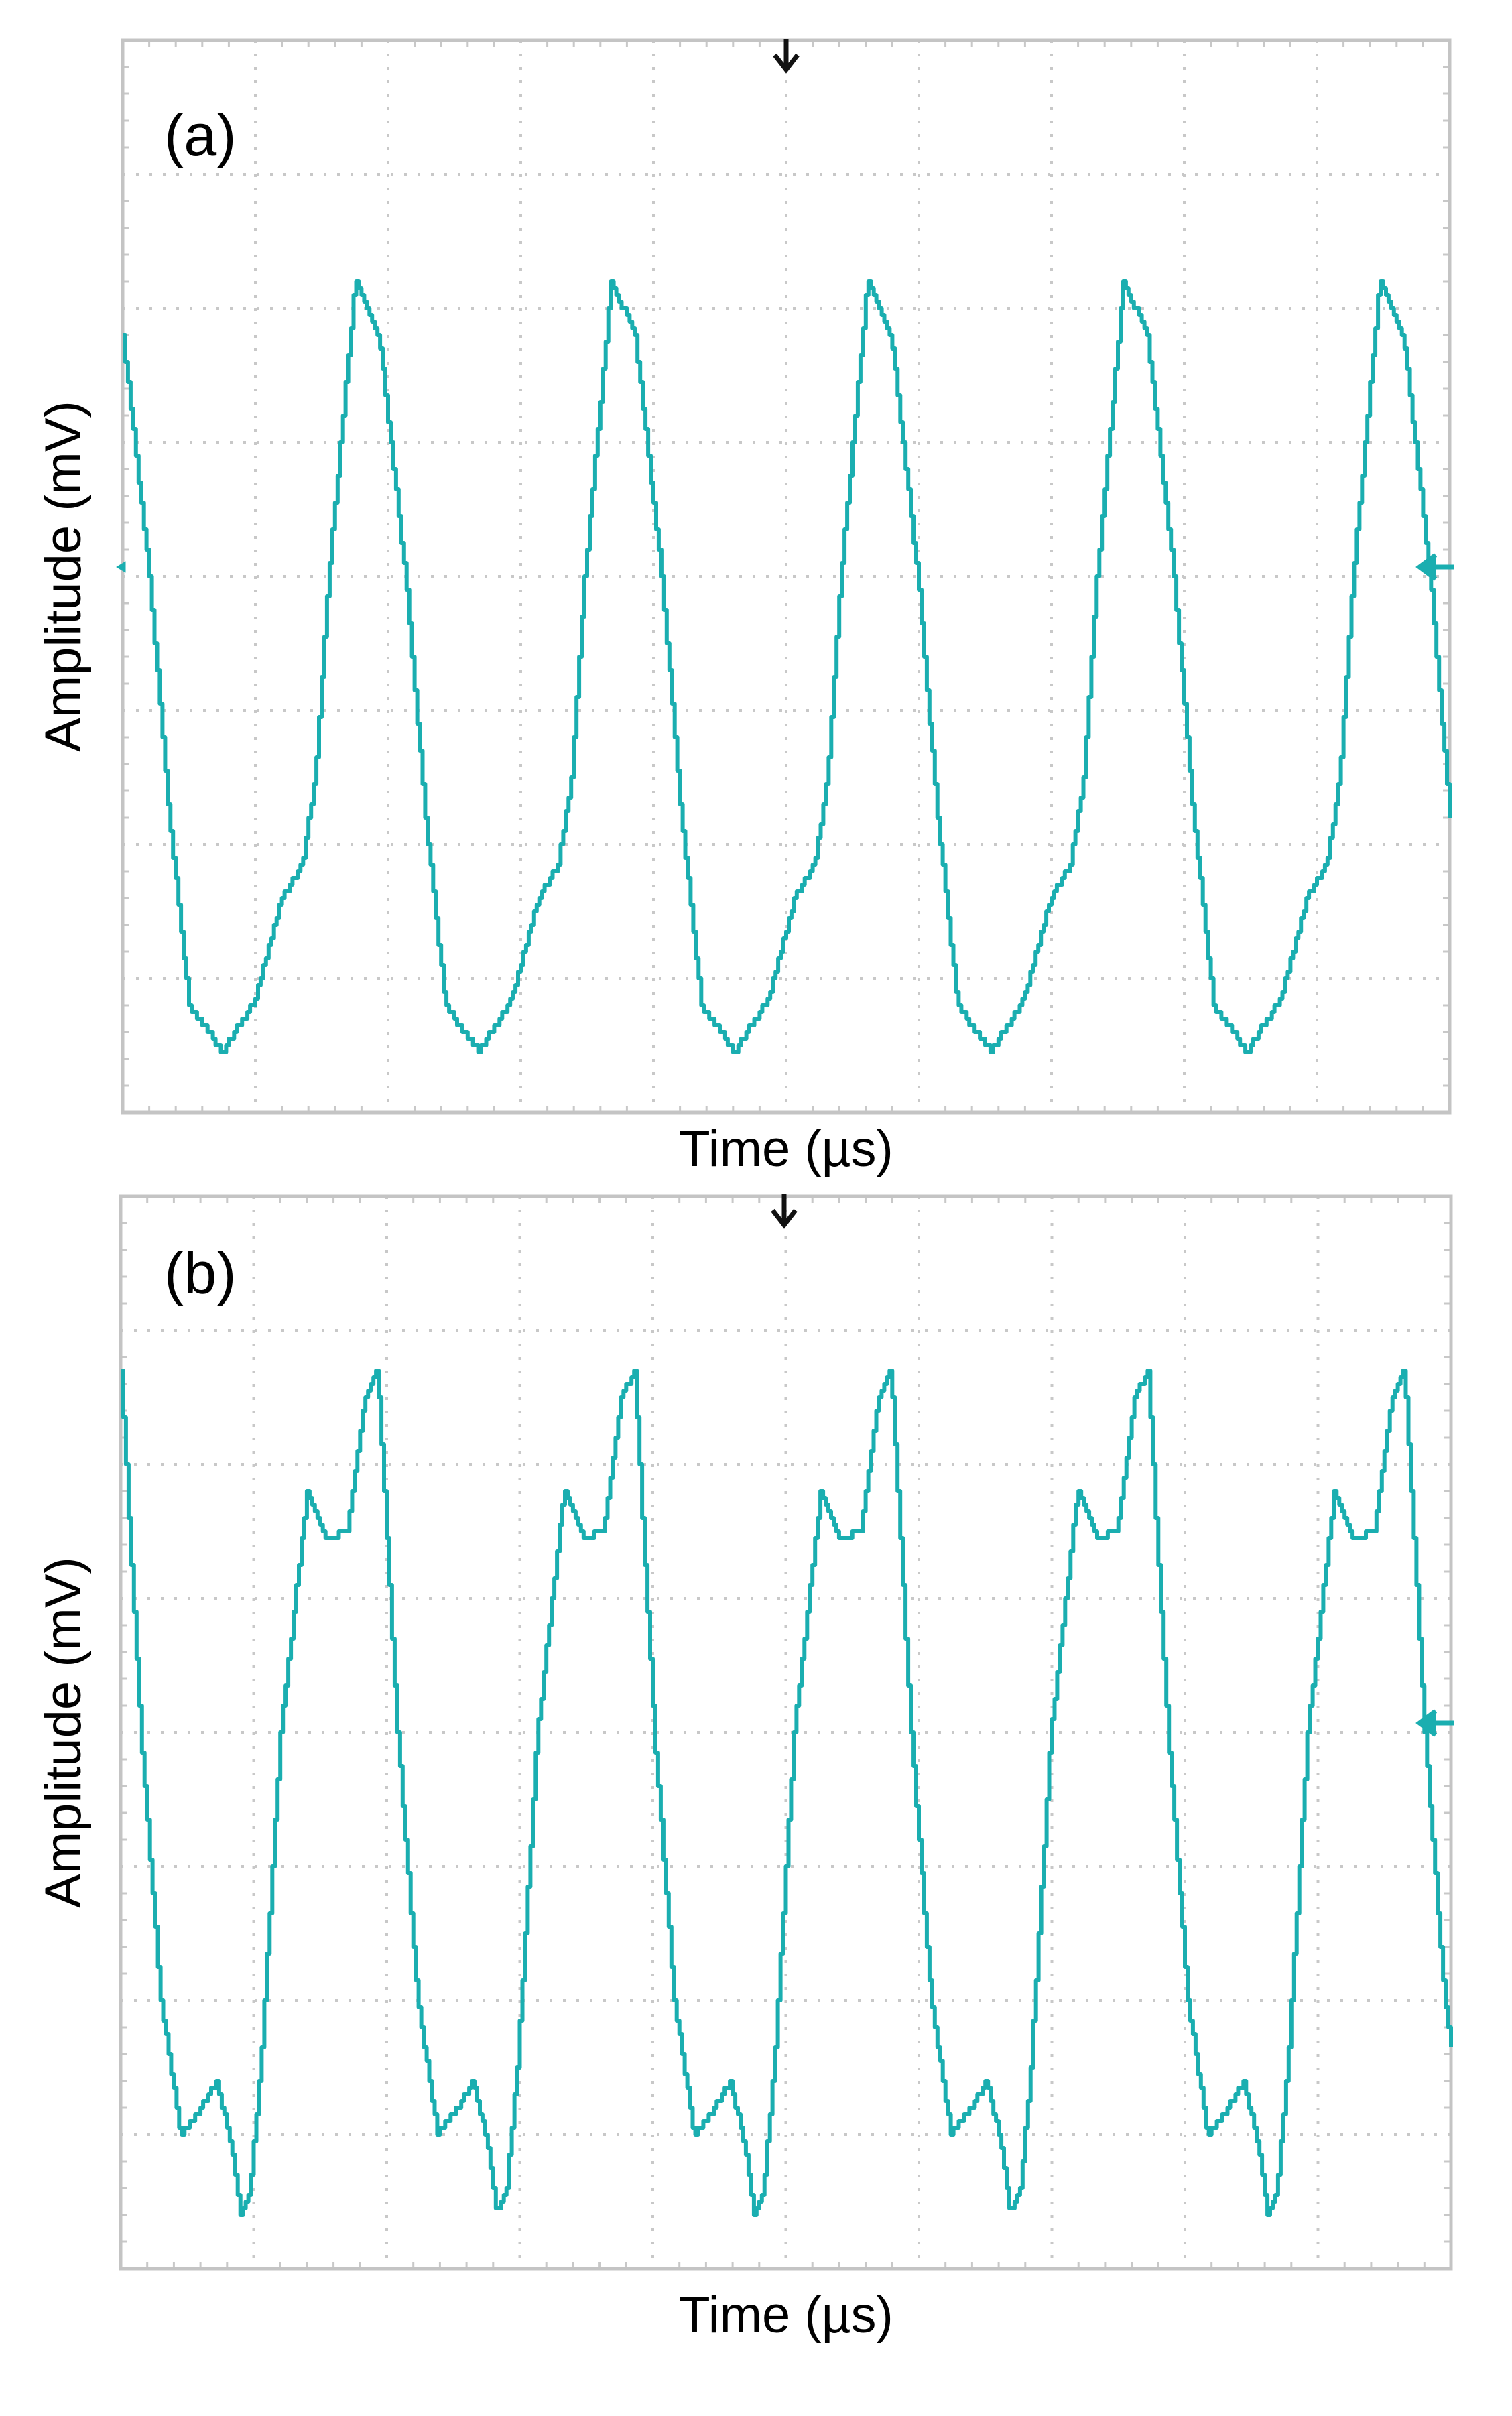  What do you see at coordinates (787, 56) in the screenshot?
I see `panel-a-trigger-marker` at bounding box center [787, 56].